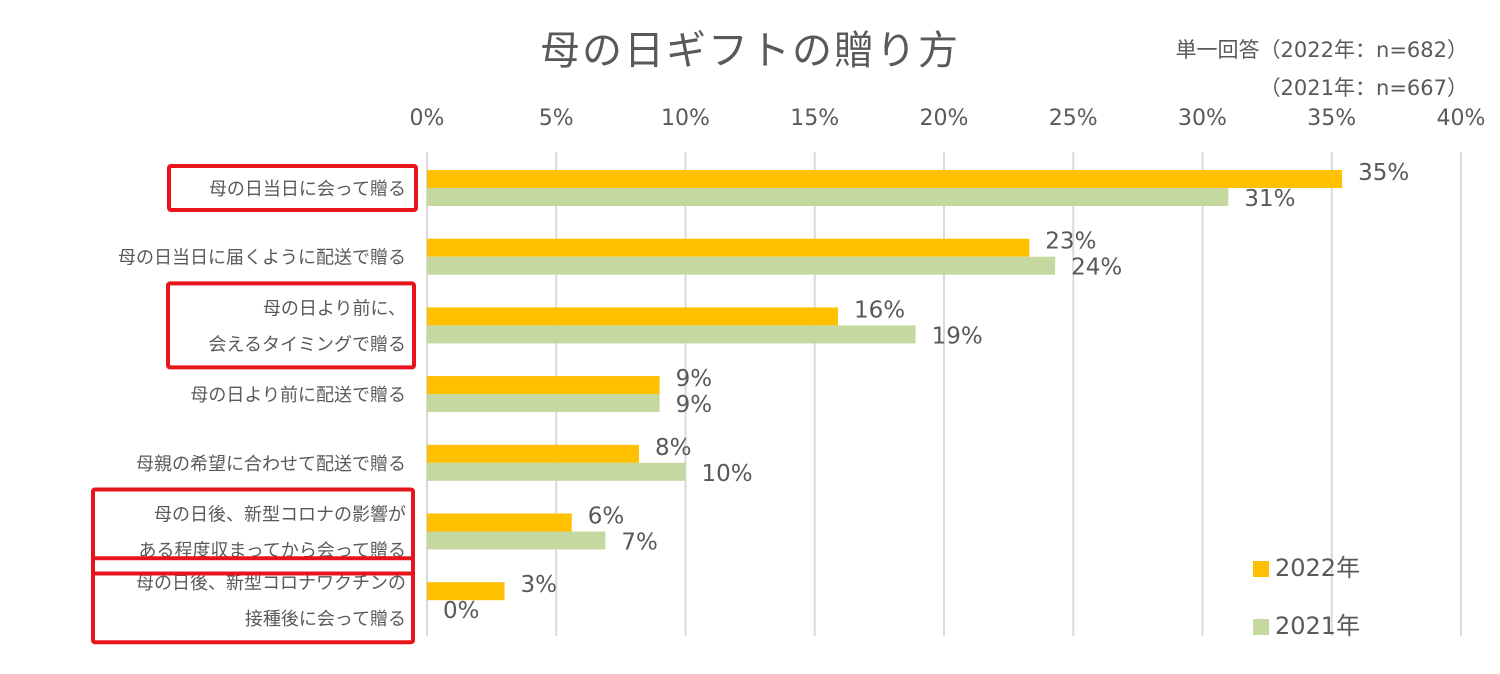 The width and height of the screenshot is (1500, 674). Describe the element at coordinates (1096, 268) in the screenshot. I see `data-label: 24%` at that location.